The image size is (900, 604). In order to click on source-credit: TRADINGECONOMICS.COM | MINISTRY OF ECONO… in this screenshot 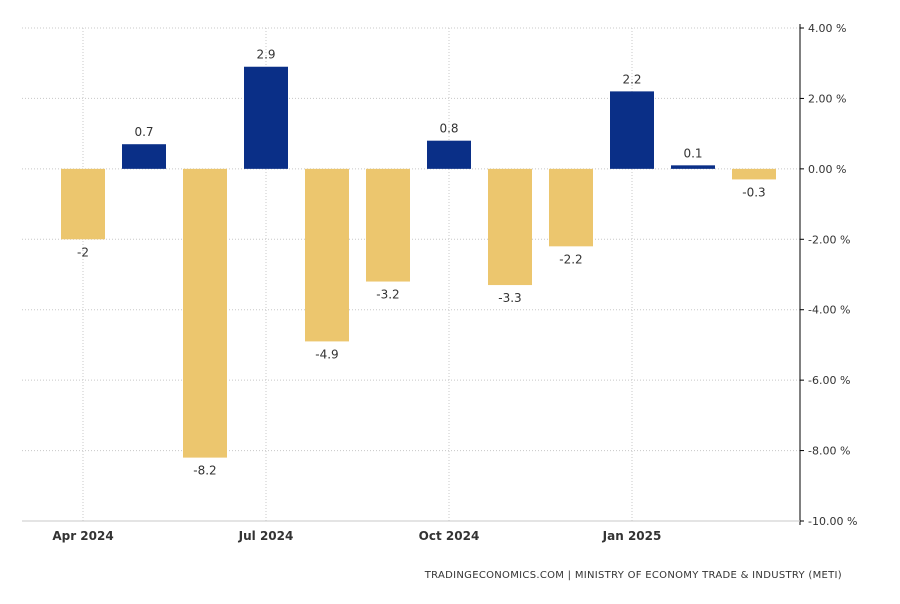, I will do `click(633, 575)`.